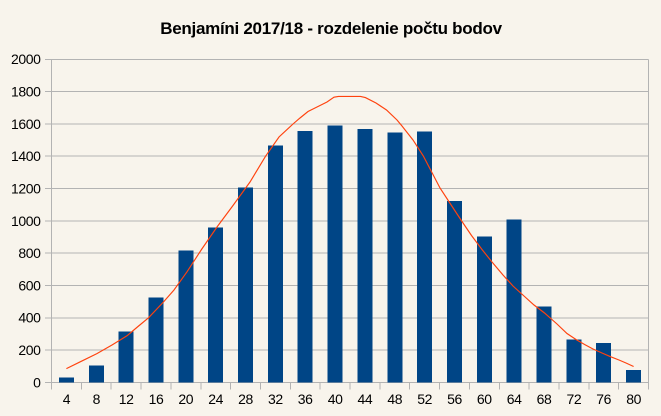 The height and width of the screenshot is (416, 661). Describe the element at coordinates (603, 399) in the screenshot. I see `svg-text: 76` at that location.